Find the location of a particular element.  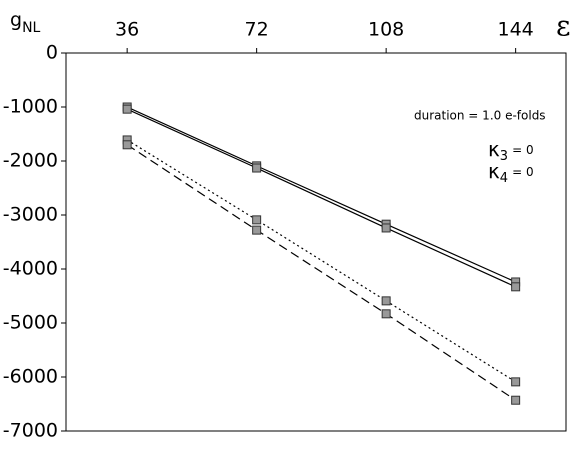

x-axis-label: ε is located at coordinates (563, 26).